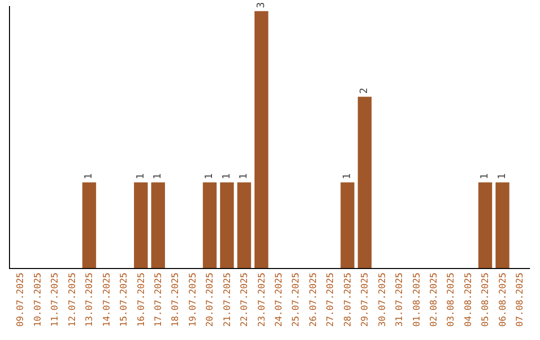  What do you see at coordinates (125, 299) in the screenshot?
I see `x-tick-label: 15.07.2025` at bounding box center [125, 299].